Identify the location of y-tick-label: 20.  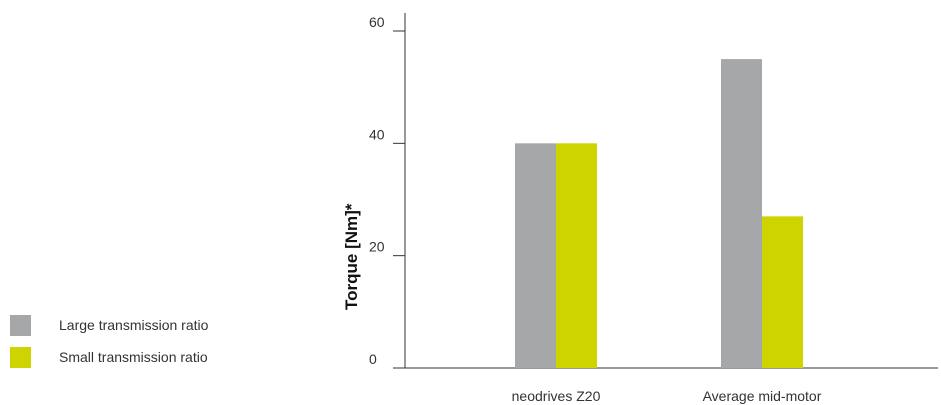
(377, 247).